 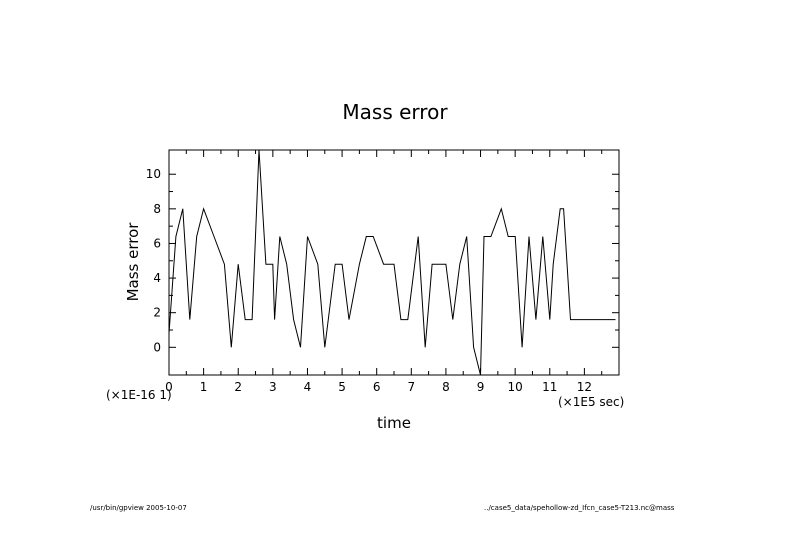 I want to click on x-tick-label: 10, so click(x=515, y=387).